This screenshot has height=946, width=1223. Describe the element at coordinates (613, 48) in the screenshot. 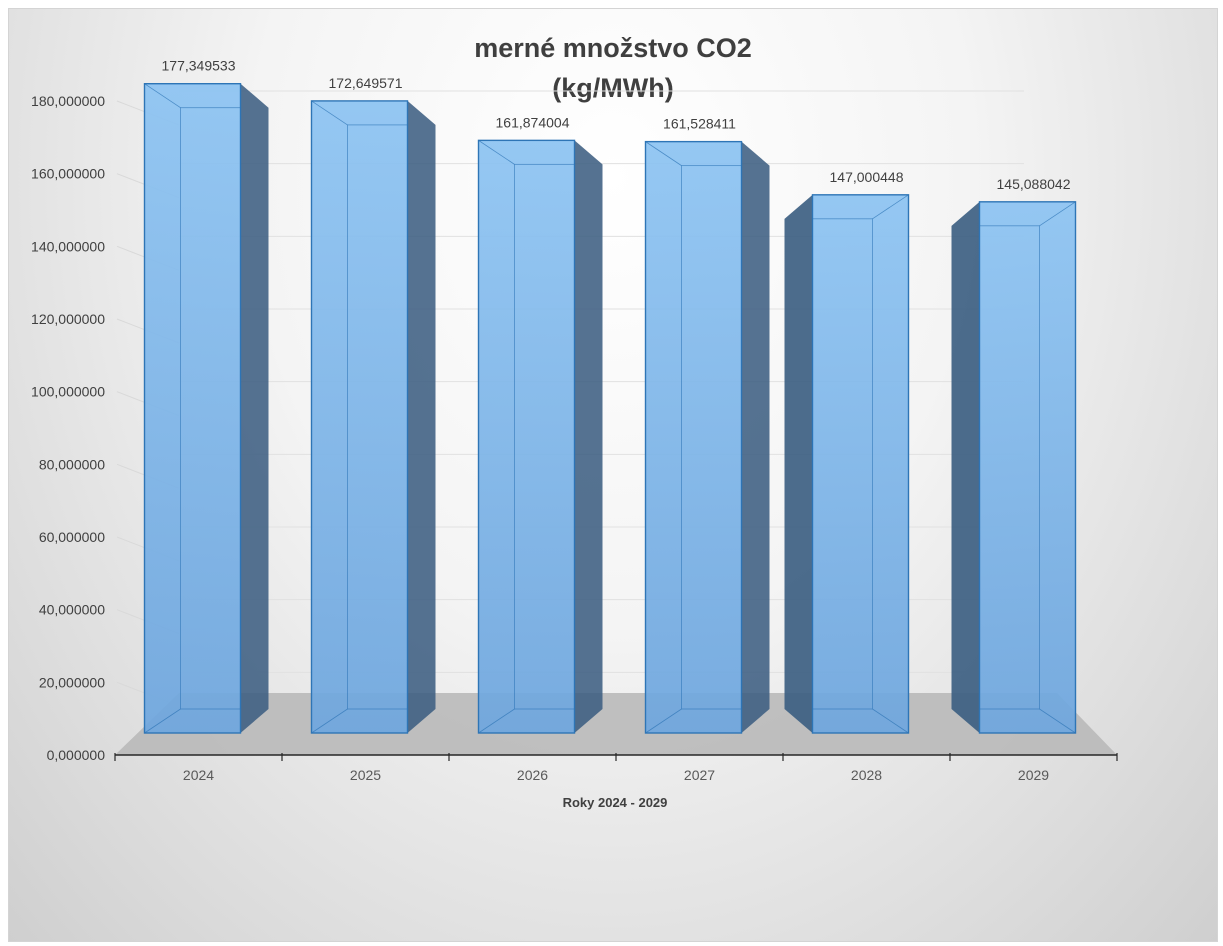

I see `chart-title-line-1: merné množstvo CO2` at that location.